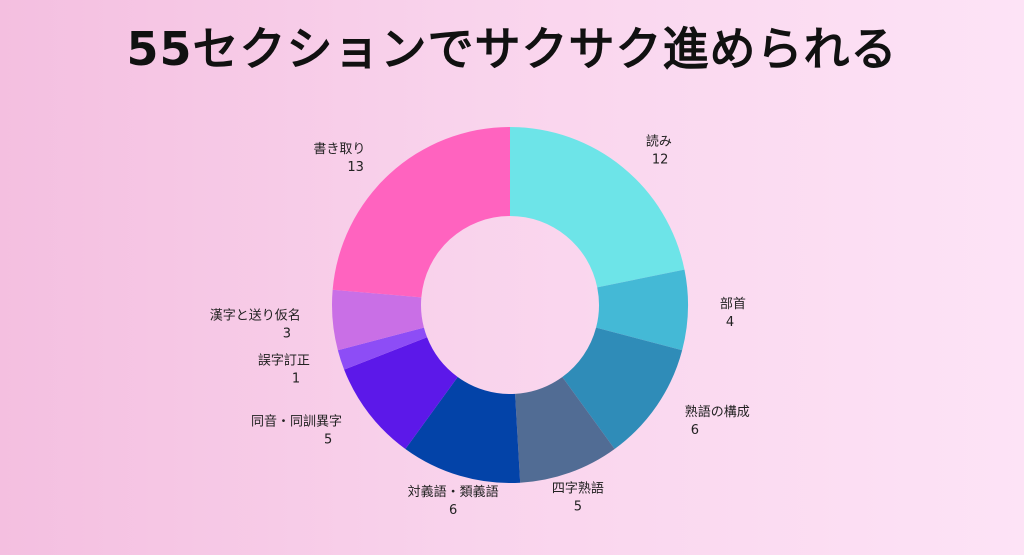 The image size is (1024, 555). Describe the element at coordinates (453, 510) in the screenshot. I see `slice-value-5: 6` at that location.